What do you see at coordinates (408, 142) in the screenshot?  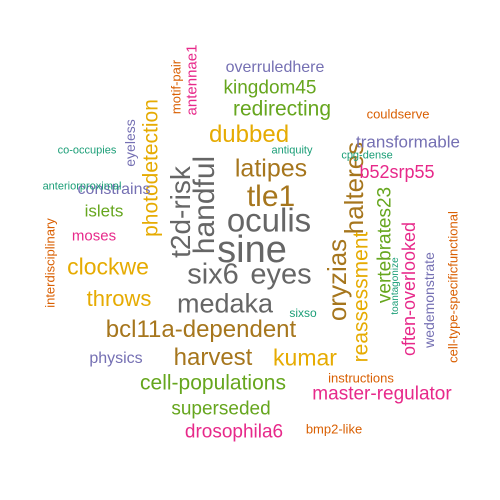 I see `word-transformable: transformable` at bounding box center [408, 142].